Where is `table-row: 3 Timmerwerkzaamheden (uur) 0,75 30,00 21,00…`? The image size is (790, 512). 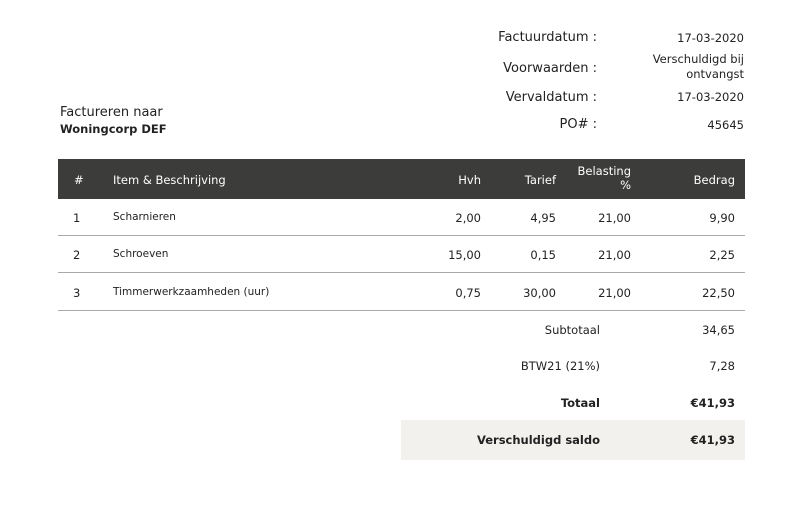 table-row: 3 Timmerwerkzaamheden (uur) 0,75 30,00 21,00… is located at coordinates (401, 292).